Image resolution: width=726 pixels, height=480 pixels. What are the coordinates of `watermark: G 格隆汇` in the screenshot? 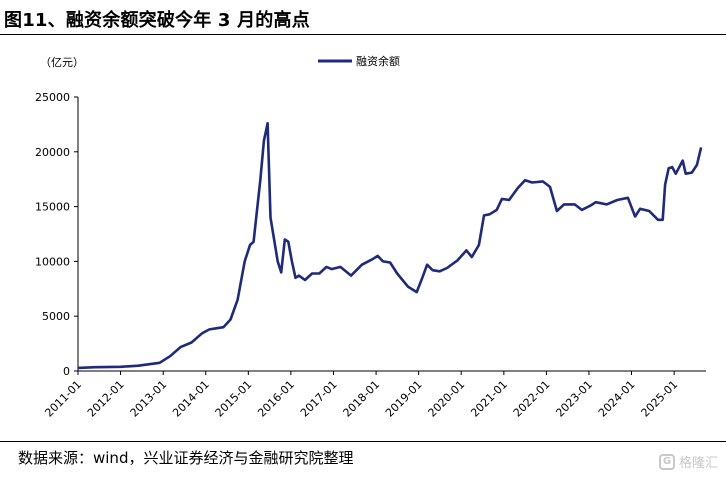 It's located at (688, 461).